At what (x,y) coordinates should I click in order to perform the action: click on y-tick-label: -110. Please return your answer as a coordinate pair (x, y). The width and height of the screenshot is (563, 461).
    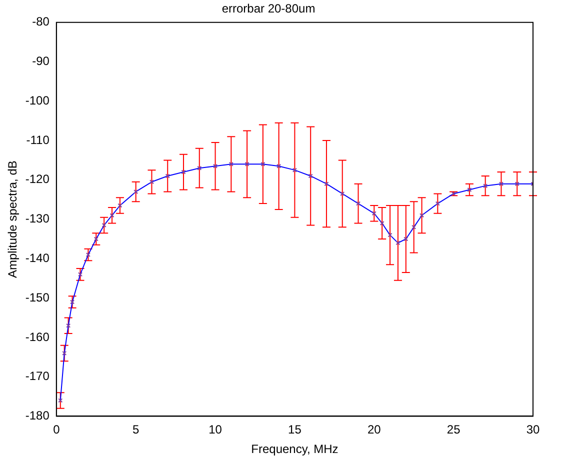
    Looking at the image, I should click on (38, 139).